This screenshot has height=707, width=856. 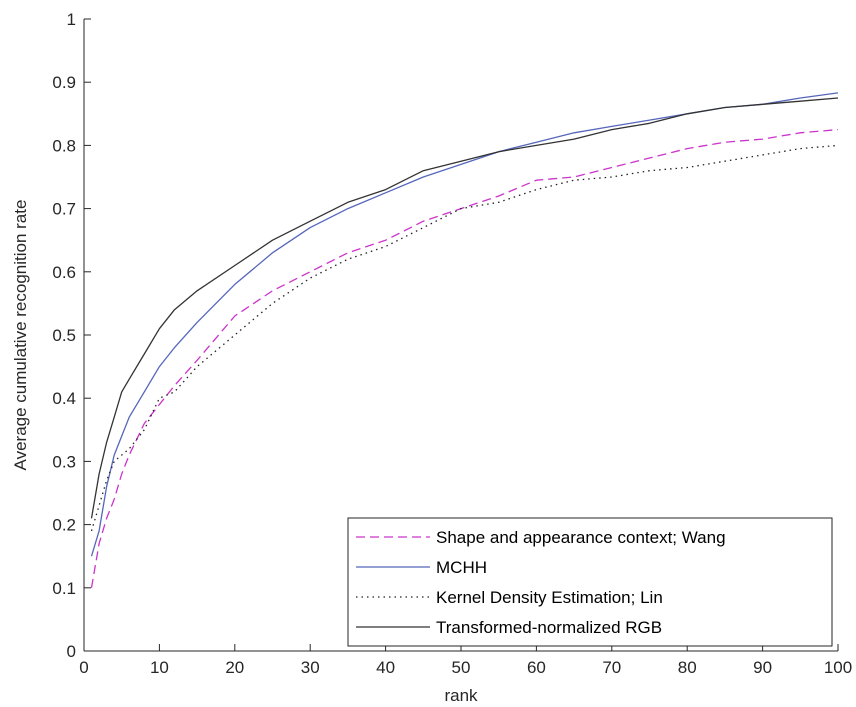 What do you see at coordinates (64, 82) in the screenshot?
I see `y-tick-label: 0.9` at bounding box center [64, 82].